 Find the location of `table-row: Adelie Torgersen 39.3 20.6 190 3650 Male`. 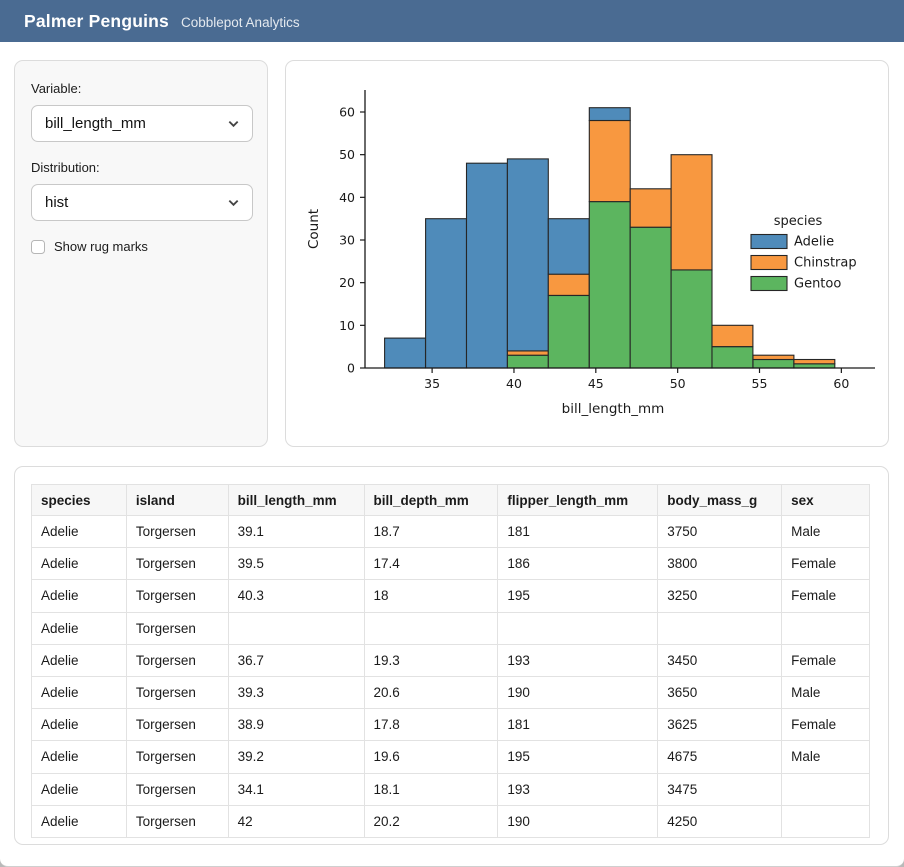

table-row: Adelie Torgersen 39.3 20.6 190 3650 Male is located at coordinates (450, 692).